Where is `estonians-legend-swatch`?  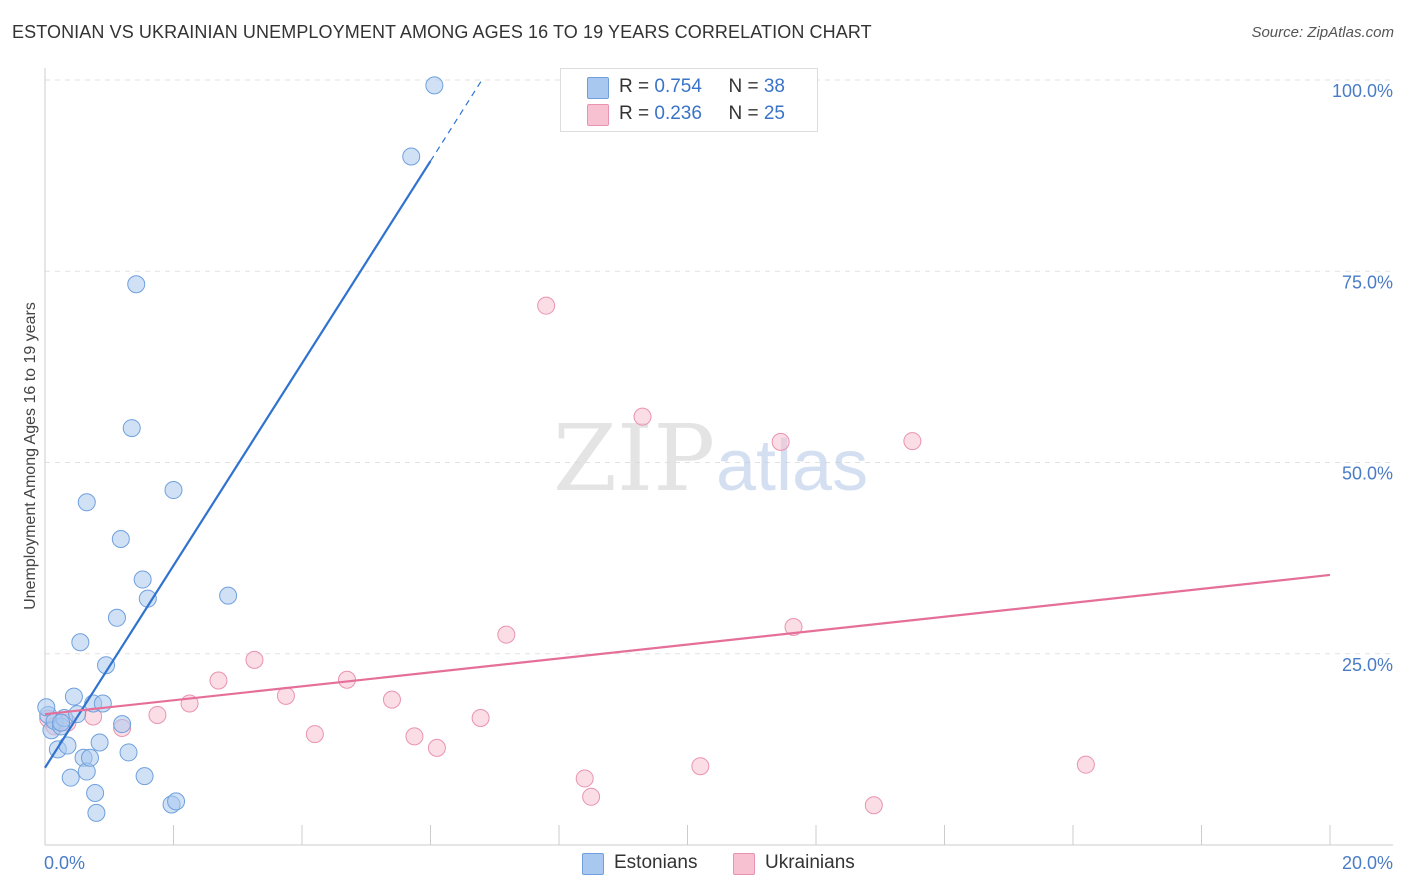
estonians-legend-swatch is located at coordinates (593, 864).